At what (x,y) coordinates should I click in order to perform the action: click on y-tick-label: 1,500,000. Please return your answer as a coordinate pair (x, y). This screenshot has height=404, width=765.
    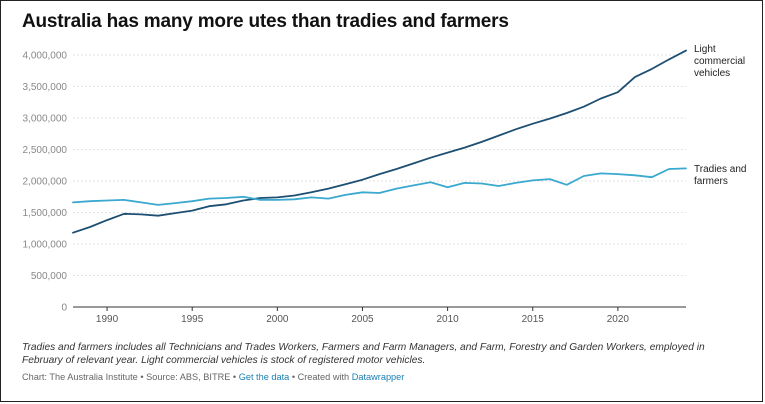
    Looking at the image, I should click on (45, 213).